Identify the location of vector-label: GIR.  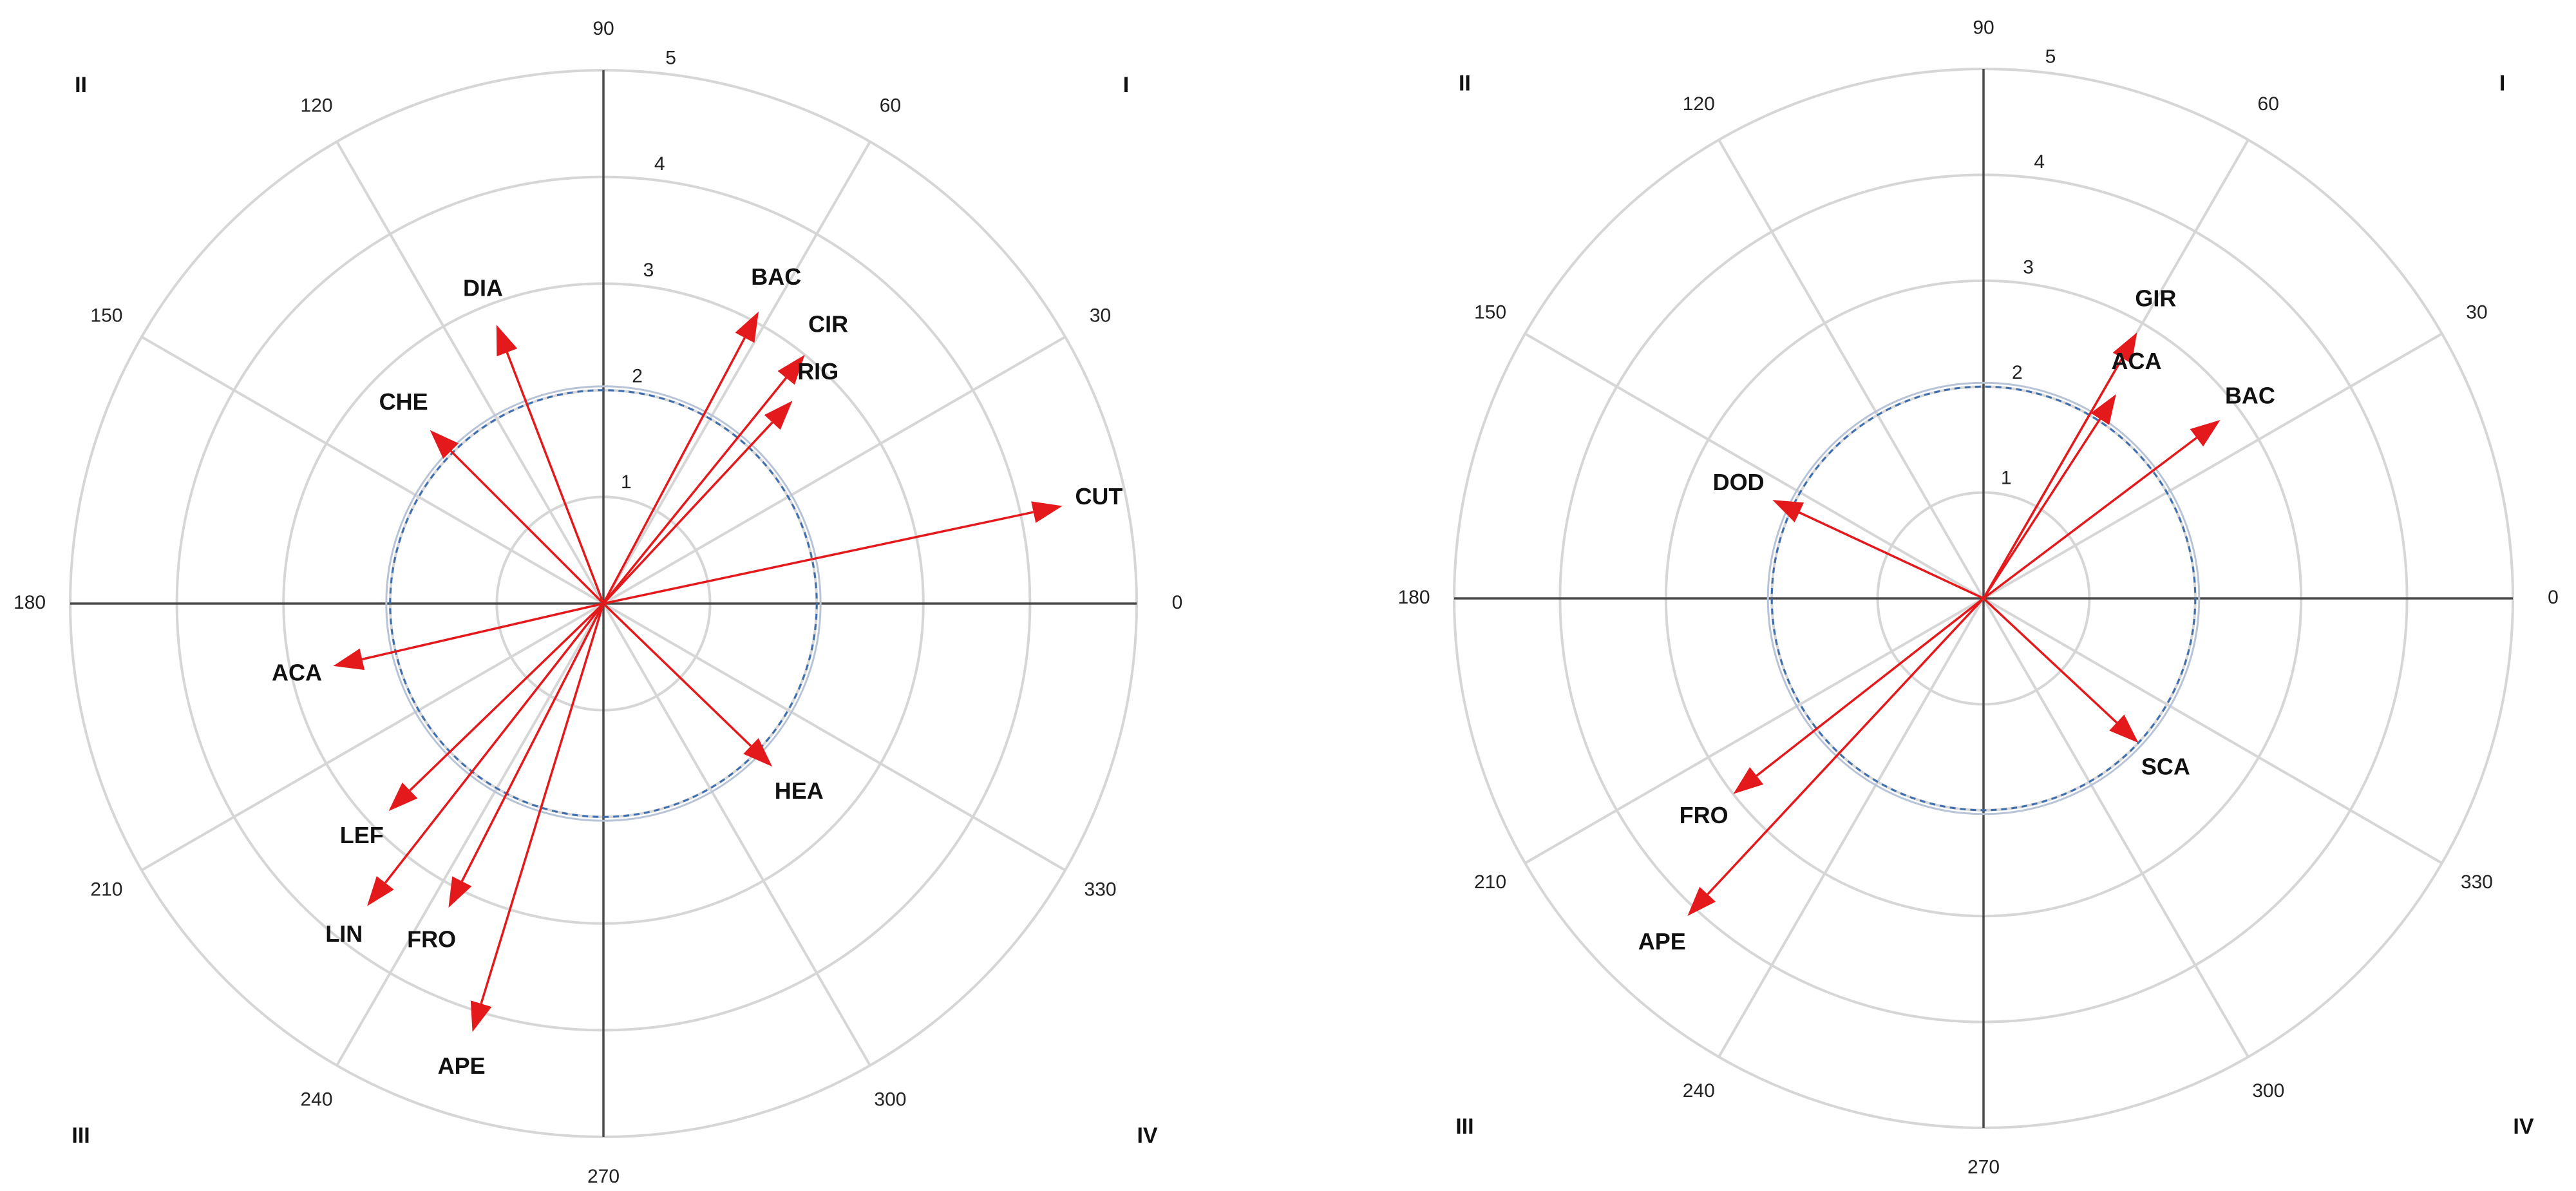
(2155, 298).